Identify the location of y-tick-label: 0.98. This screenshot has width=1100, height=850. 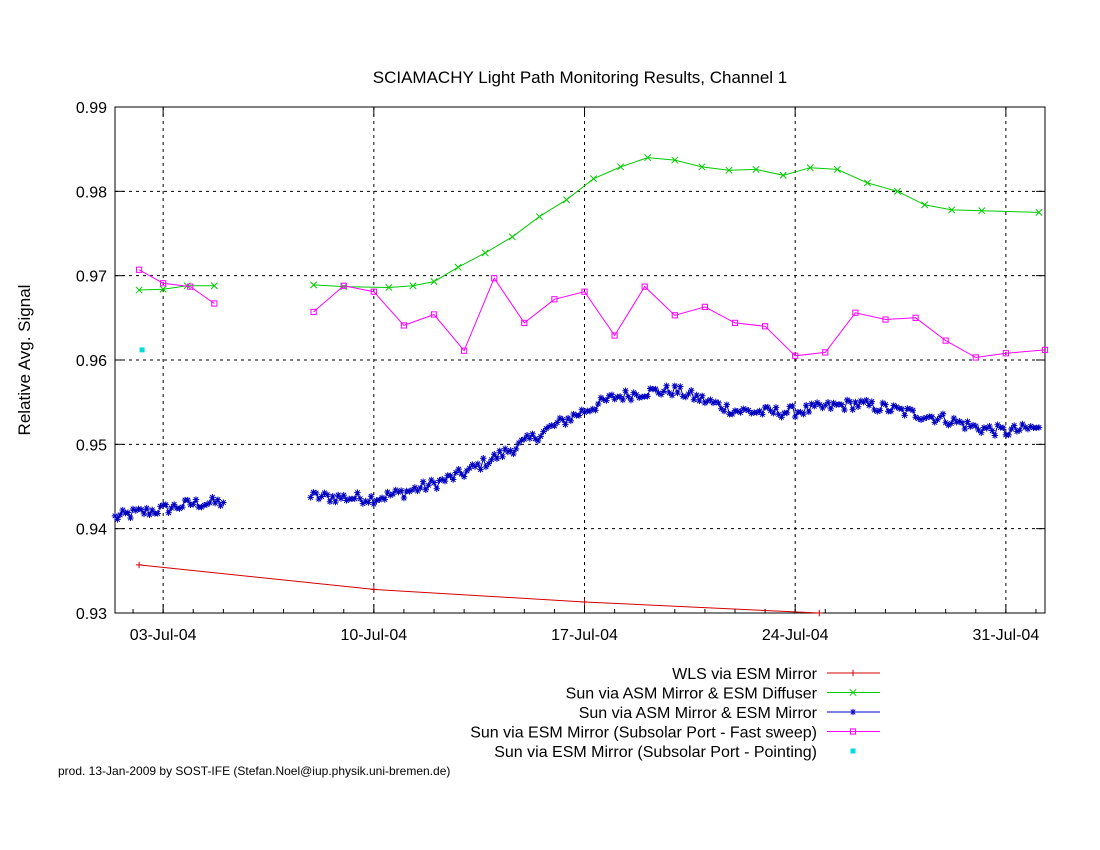
(91, 192).